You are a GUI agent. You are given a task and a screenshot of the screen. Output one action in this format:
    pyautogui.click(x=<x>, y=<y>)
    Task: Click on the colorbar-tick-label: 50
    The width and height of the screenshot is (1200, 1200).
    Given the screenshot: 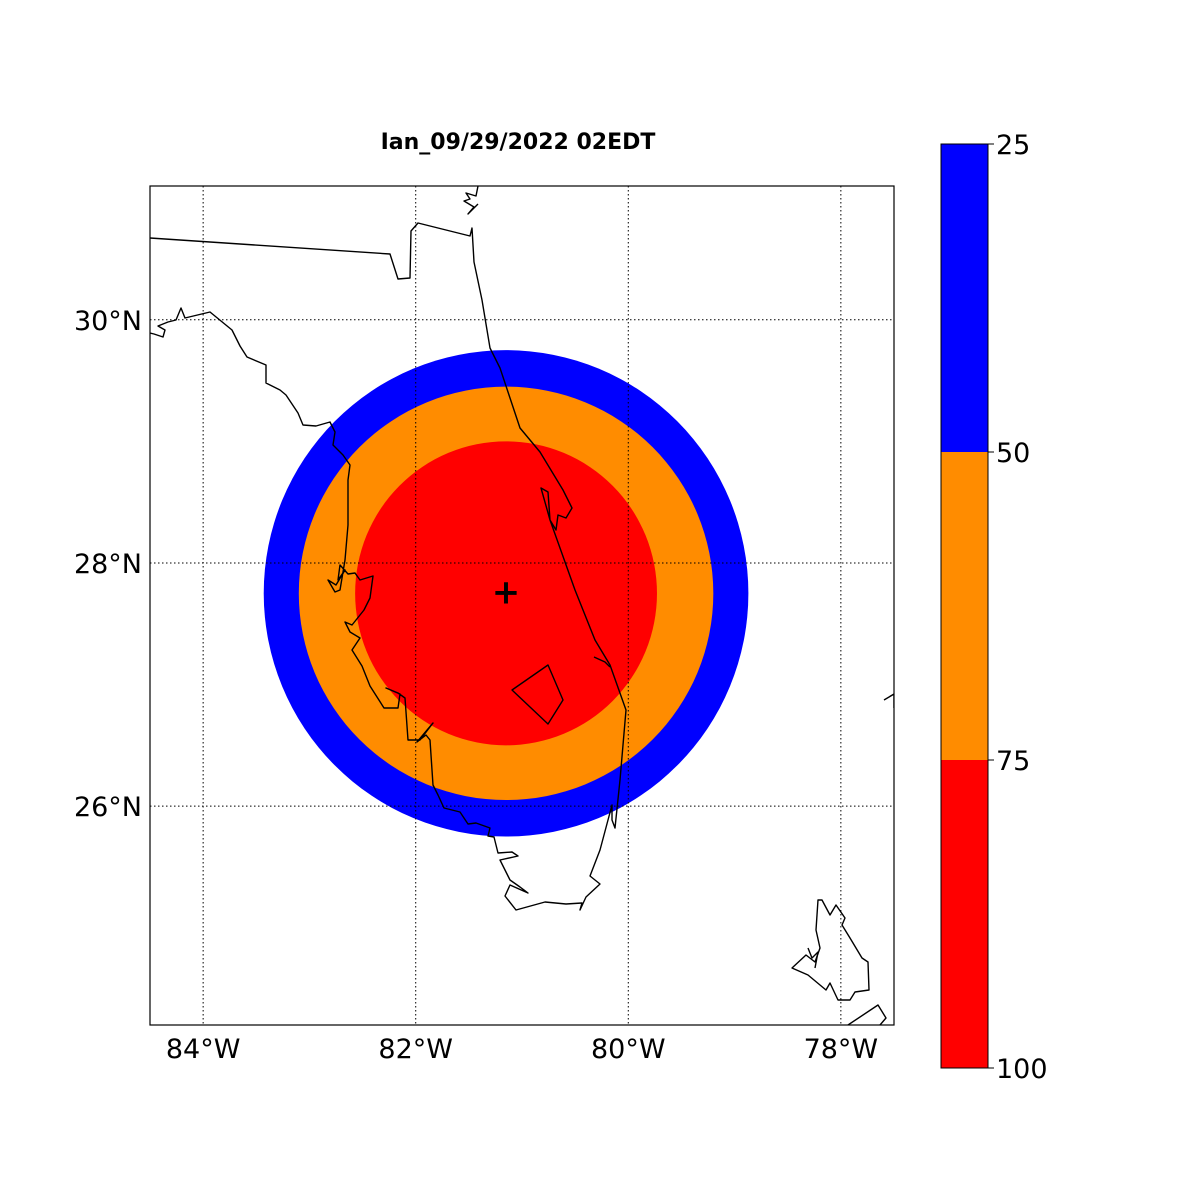 What is the action you would take?
    pyautogui.click(x=1013, y=453)
    